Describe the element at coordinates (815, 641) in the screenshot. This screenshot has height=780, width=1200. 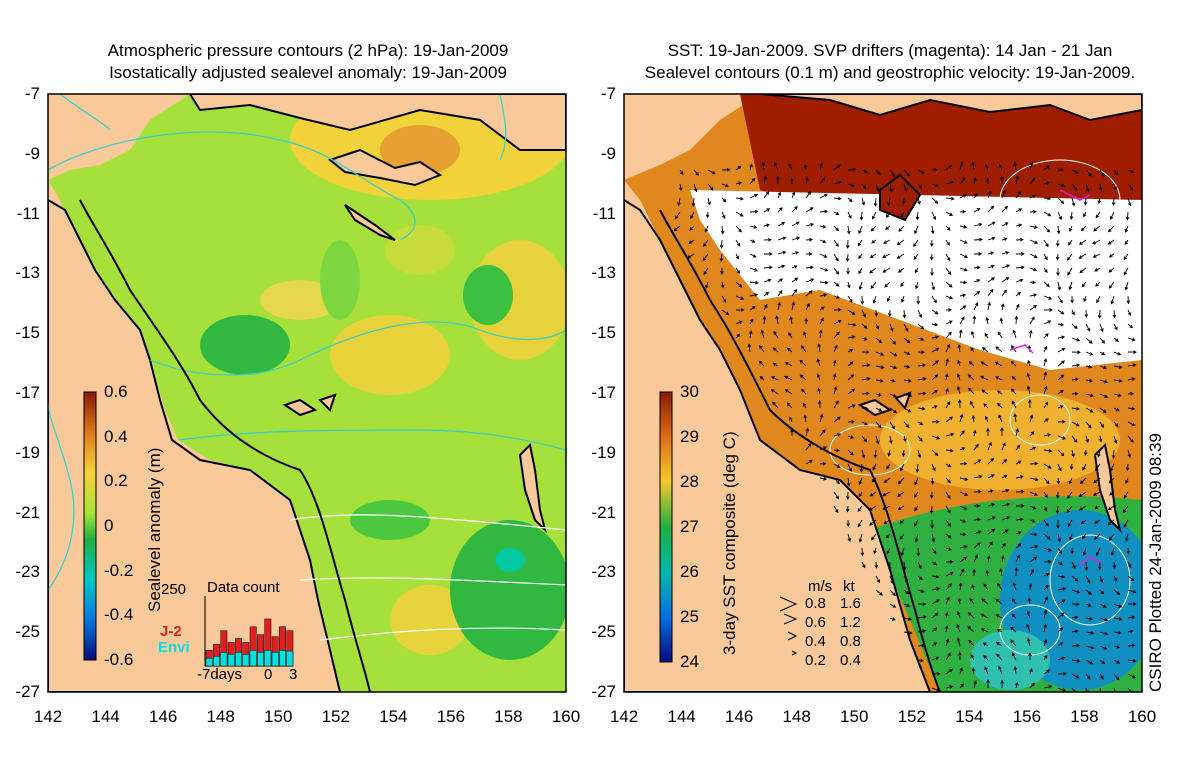
I see `velocity-ms-value: 0.4` at that location.